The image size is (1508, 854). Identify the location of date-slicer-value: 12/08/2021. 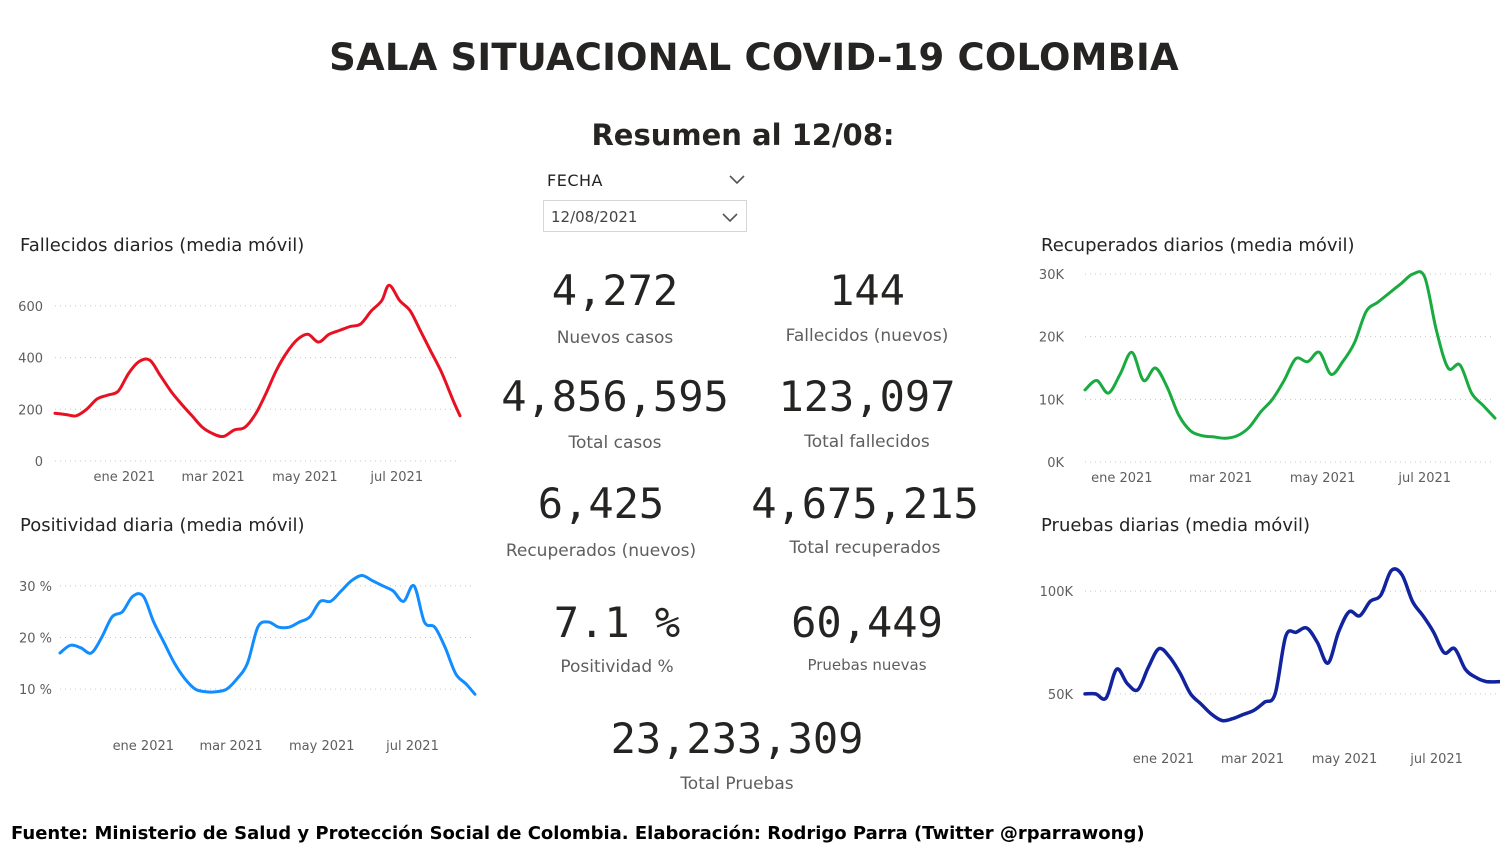
(594, 217).